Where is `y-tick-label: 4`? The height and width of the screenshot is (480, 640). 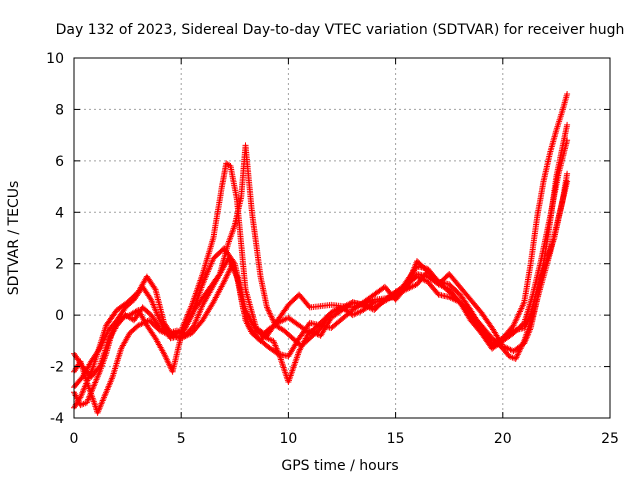
y-tick-label: 4 is located at coordinates (59, 213).